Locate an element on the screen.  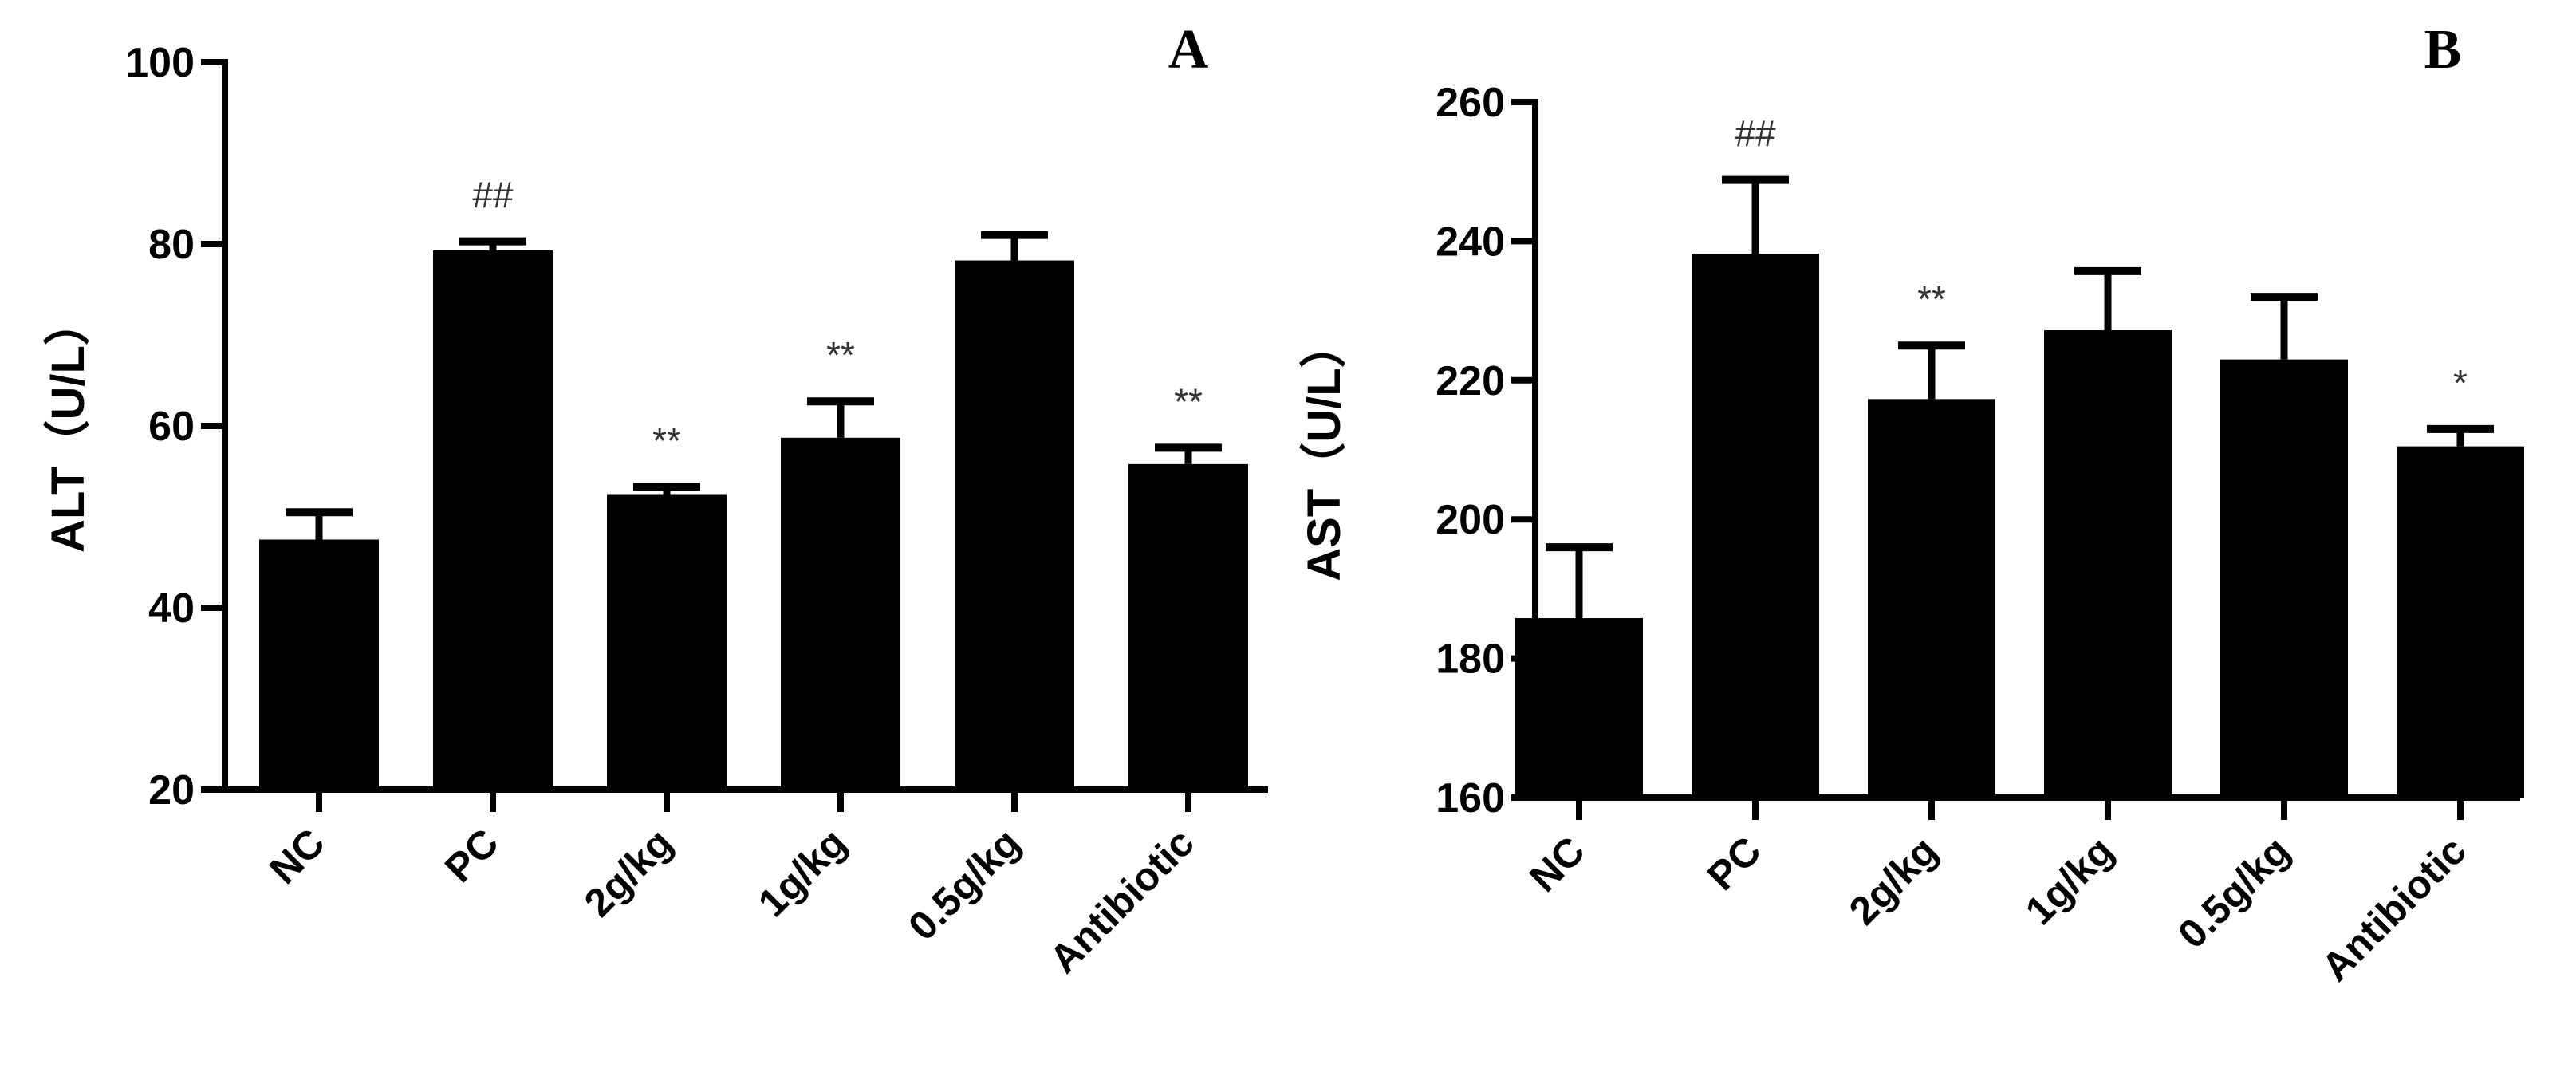
y-tick-label: 260 is located at coordinates (1470, 103).